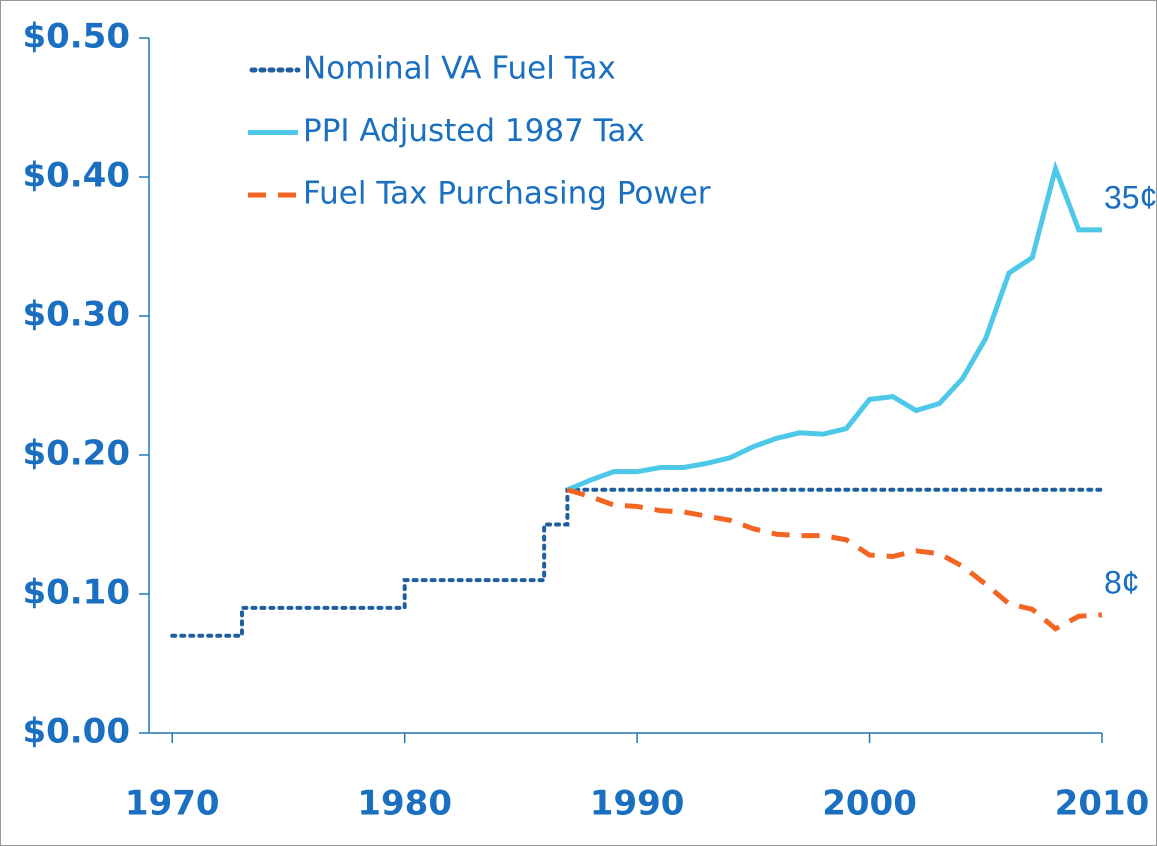  What do you see at coordinates (459, 69) in the screenshot?
I see `legend-label: Nominal VA Fuel Tax` at bounding box center [459, 69].